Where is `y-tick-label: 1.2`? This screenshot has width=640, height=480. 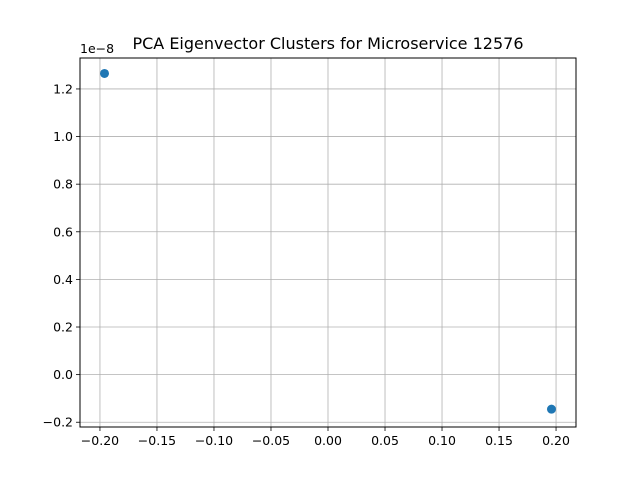
y-tick-label: 1.2 is located at coordinates (63, 88).